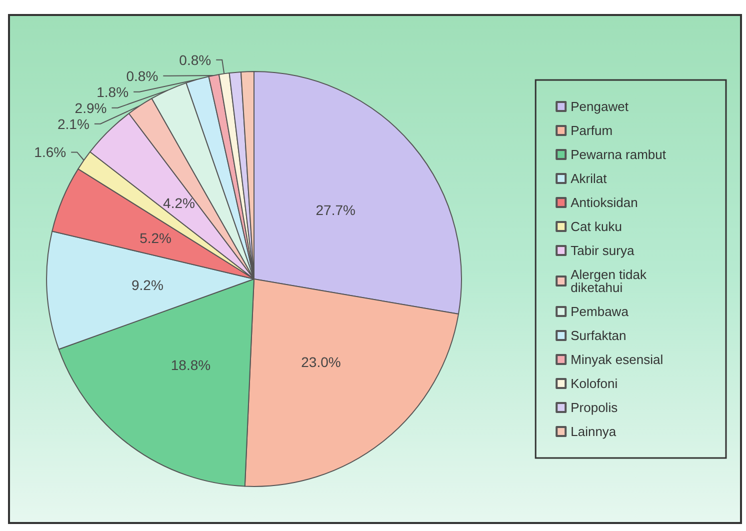 This screenshot has height=531, width=746. Describe the element at coordinates (190, 364) in the screenshot. I see `data-label: 18.8%` at that location.